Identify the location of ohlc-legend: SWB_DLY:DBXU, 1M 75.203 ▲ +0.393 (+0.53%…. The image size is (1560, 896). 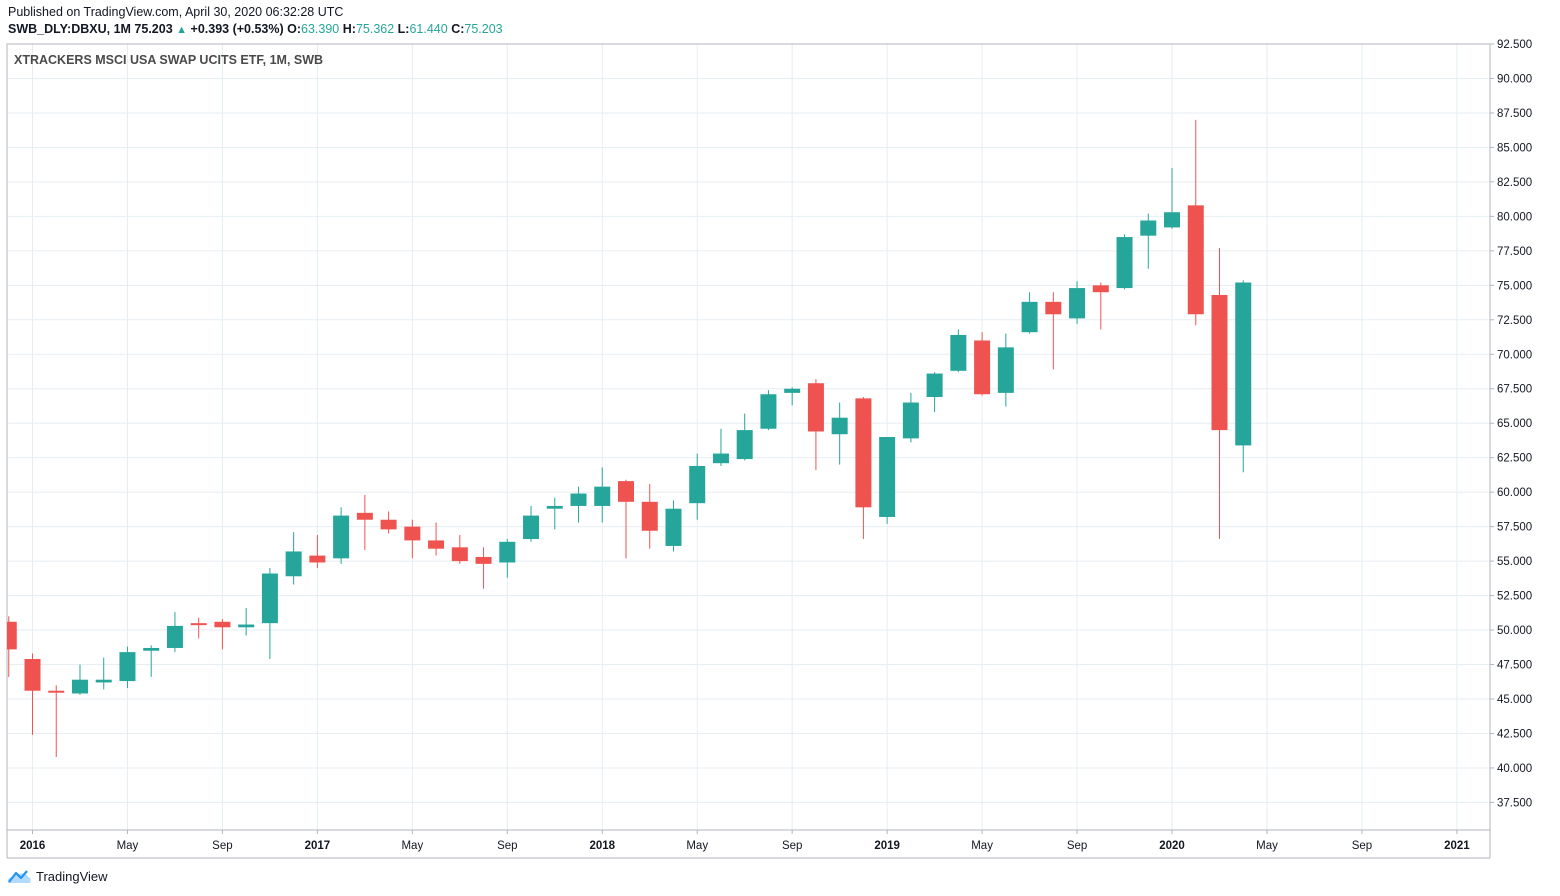
(255, 29).